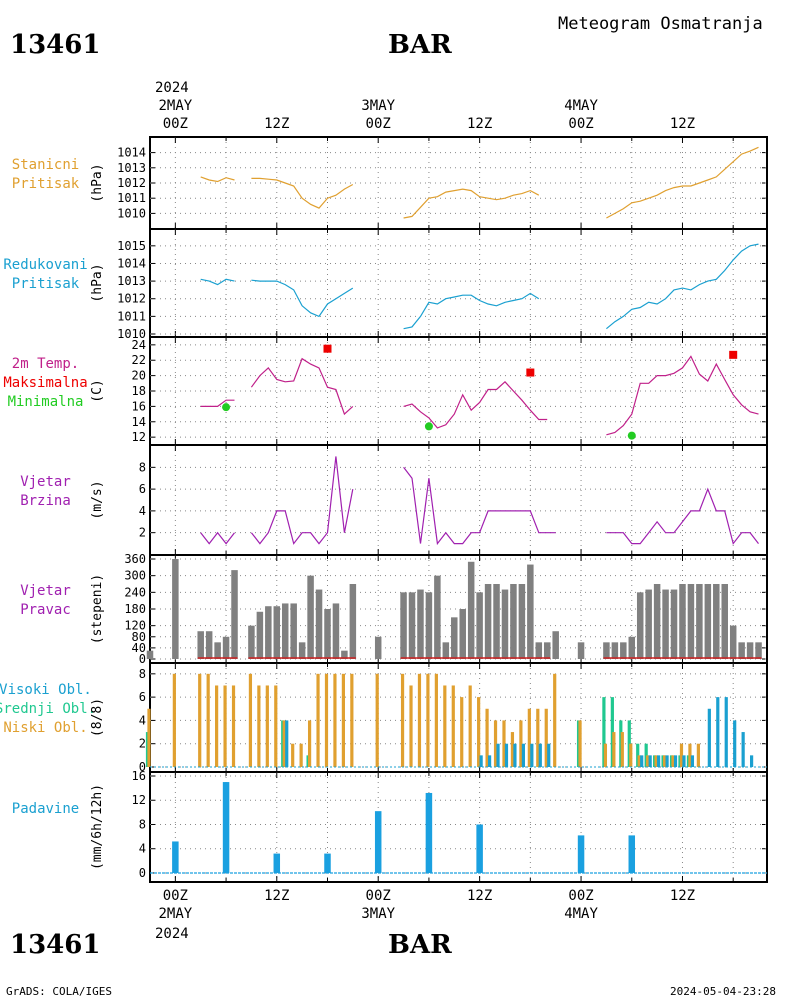 Image resolution: width=800 pixels, height=1000 pixels. Describe the element at coordinates (45, 591) in the screenshot. I see `panel-label-line: Vjetar` at that location.